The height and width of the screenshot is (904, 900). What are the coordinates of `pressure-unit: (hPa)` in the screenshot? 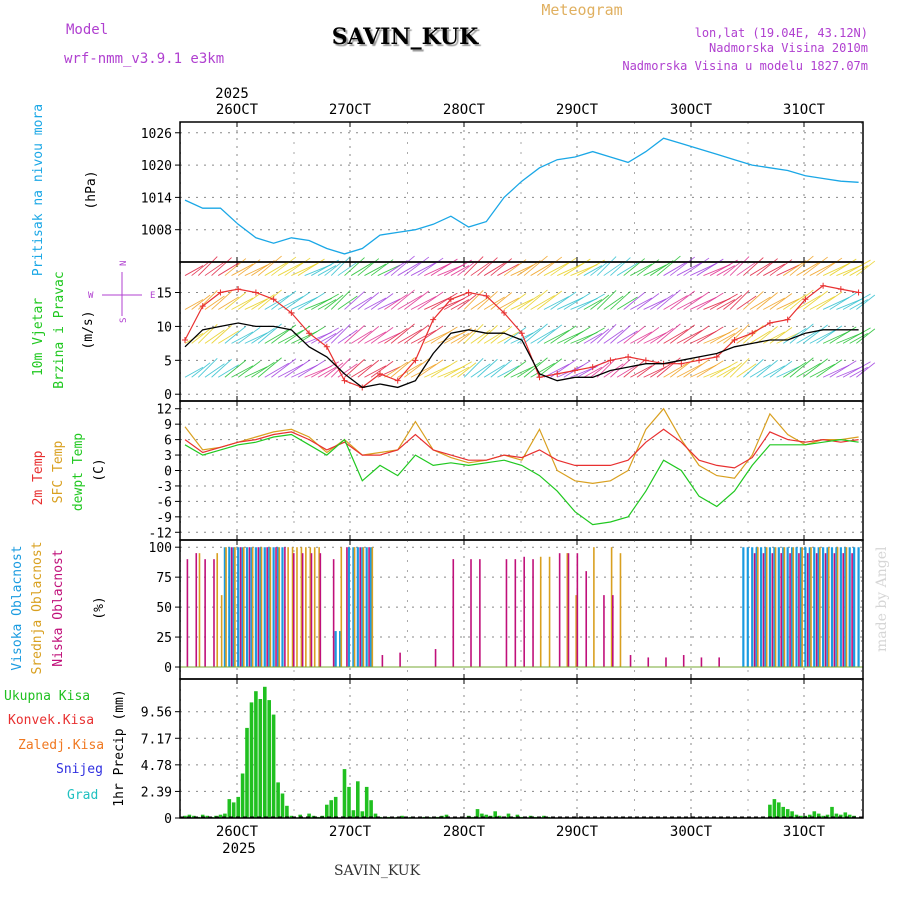 It's located at (91, 189).